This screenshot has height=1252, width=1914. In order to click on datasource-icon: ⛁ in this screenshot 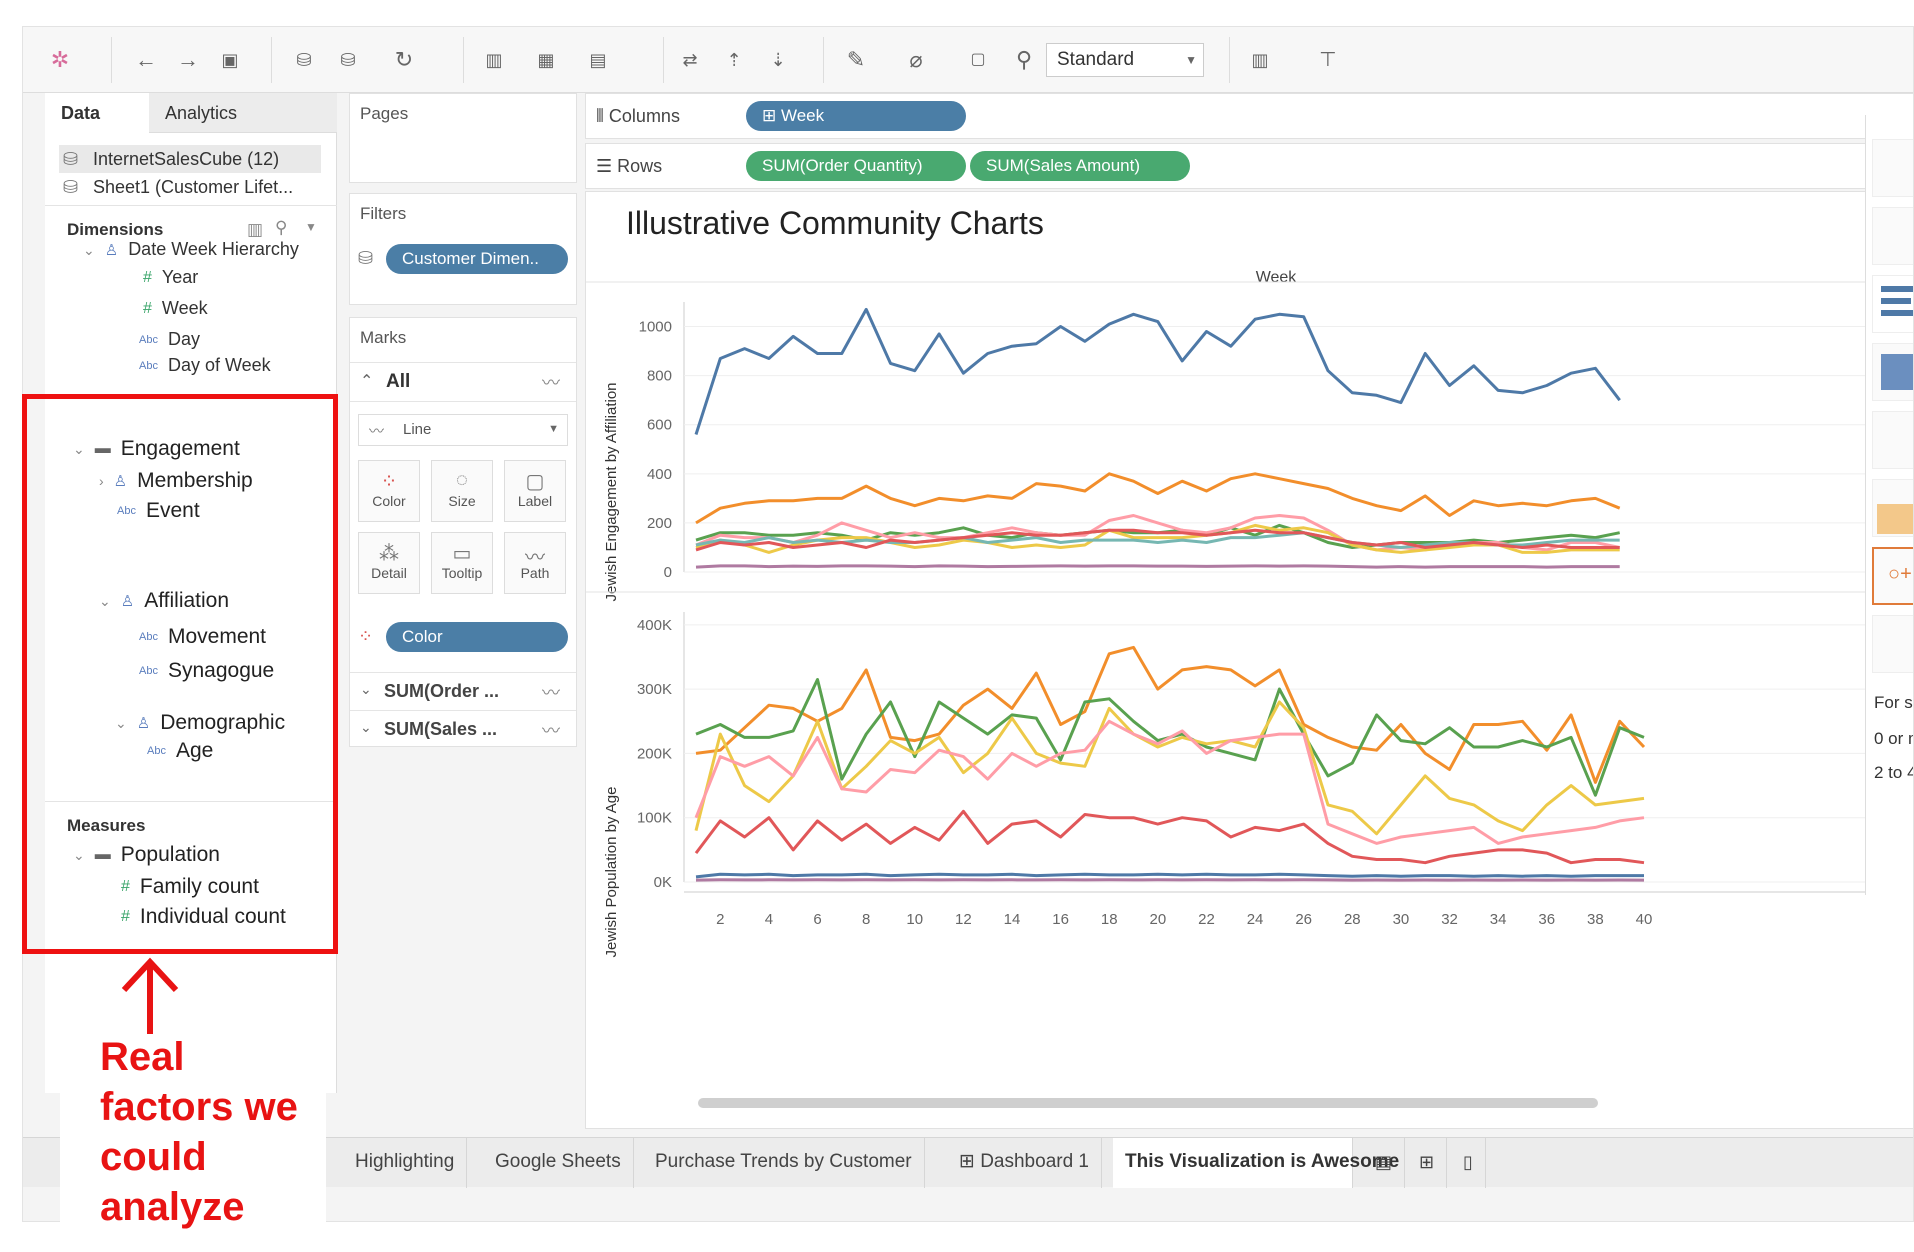, I will do `click(71, 187)`.